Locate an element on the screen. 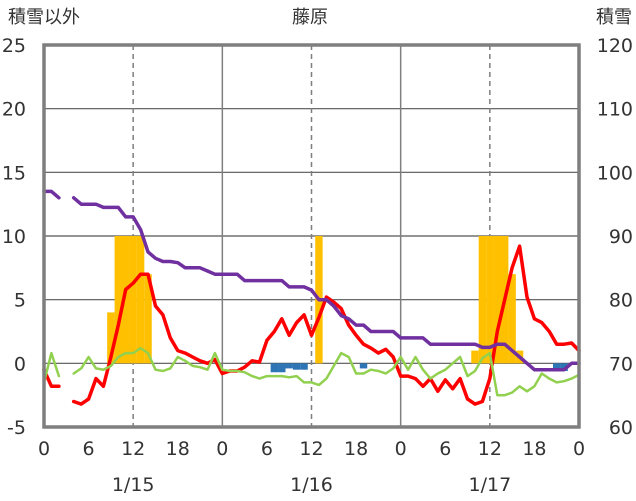 This screenshot has height=501, width=636. y-right-tick-120: 120 is located at coordinates (615, 46).